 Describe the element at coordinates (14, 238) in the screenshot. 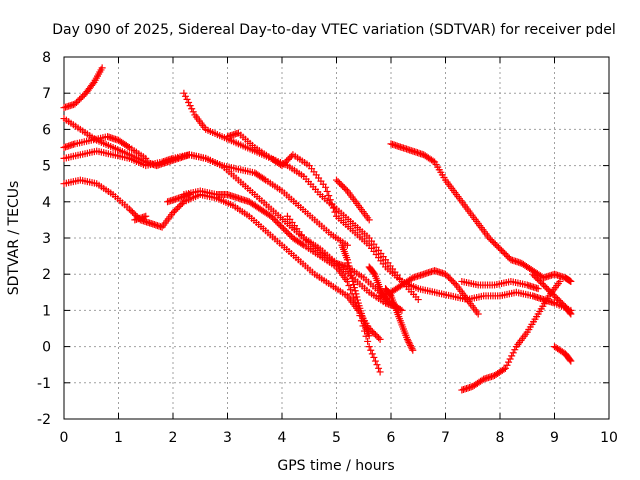

I see `y-axis-label: SDTVAR / TECUs` at that location.